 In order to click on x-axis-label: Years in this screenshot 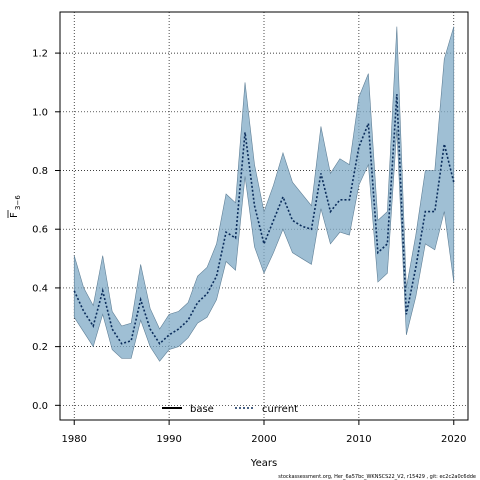, I will do `click(263, 463)`.